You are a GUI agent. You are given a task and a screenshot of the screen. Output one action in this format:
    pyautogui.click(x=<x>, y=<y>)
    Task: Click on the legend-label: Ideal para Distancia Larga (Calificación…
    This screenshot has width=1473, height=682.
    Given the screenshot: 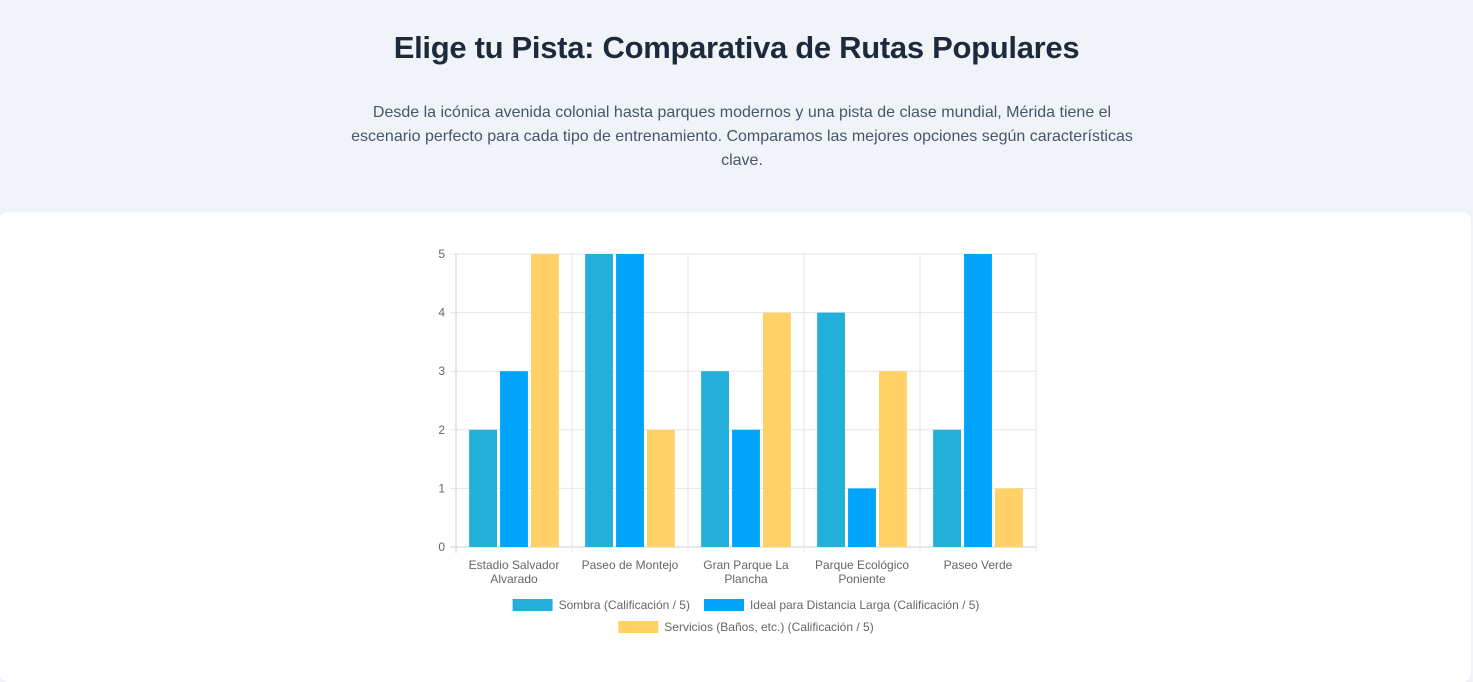 What is the action you would take?
    pyautogui.click(x=864, y=605)
    